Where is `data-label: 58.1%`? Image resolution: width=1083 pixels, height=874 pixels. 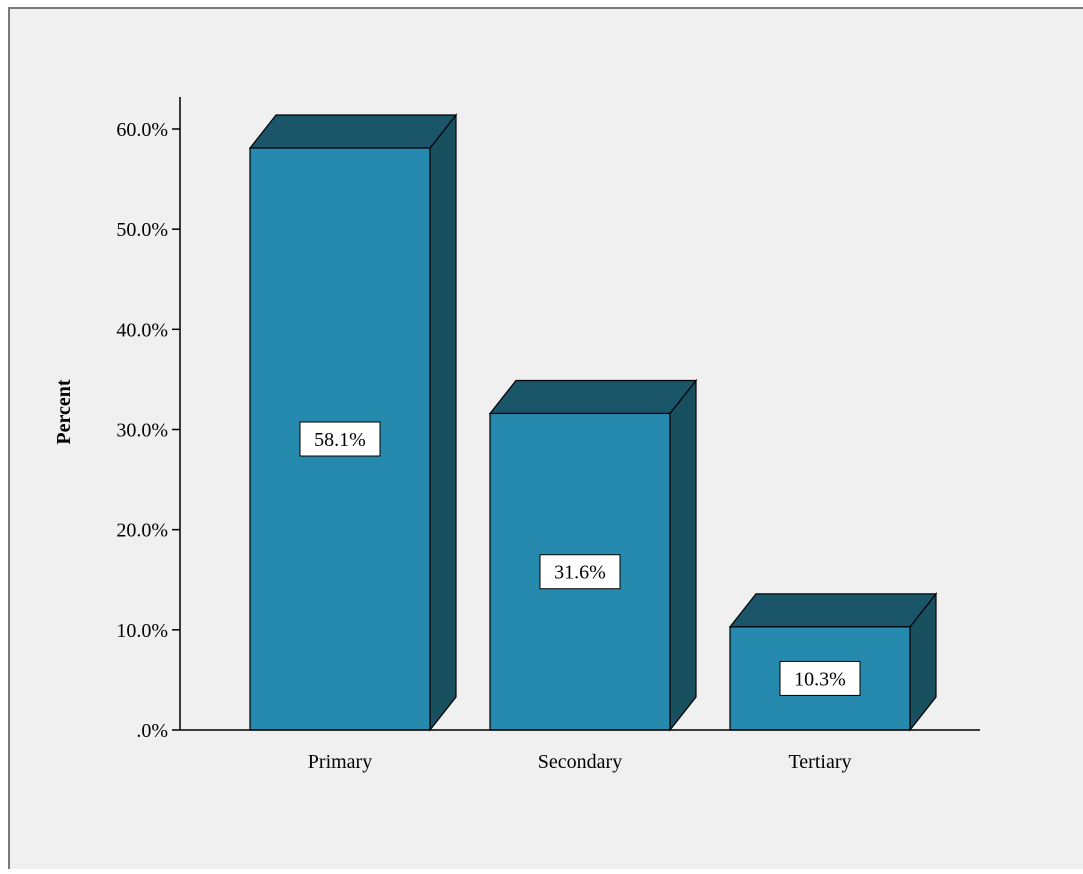
data-label: 58.1% is located at coordinates (340, 439).